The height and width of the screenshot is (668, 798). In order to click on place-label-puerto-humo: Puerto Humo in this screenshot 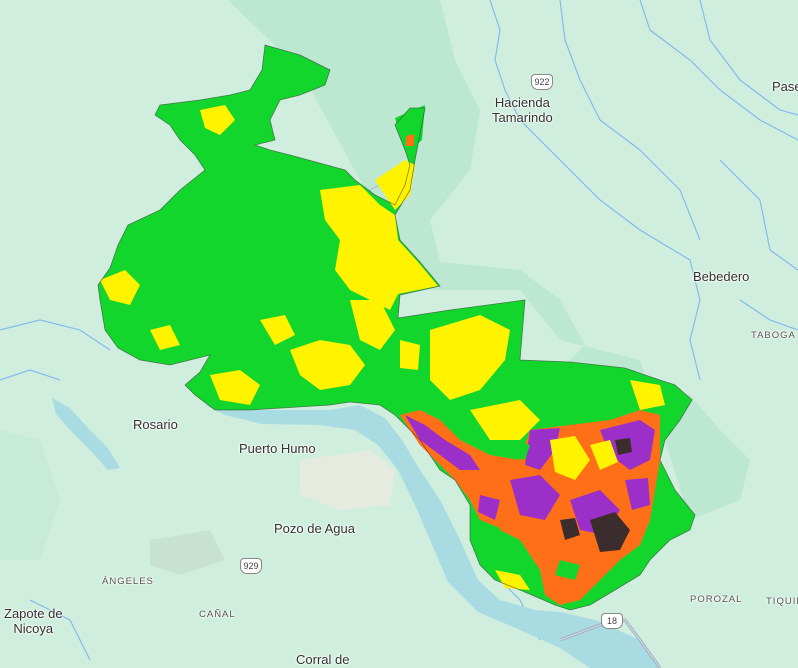, I will do `click(277, 448)`.